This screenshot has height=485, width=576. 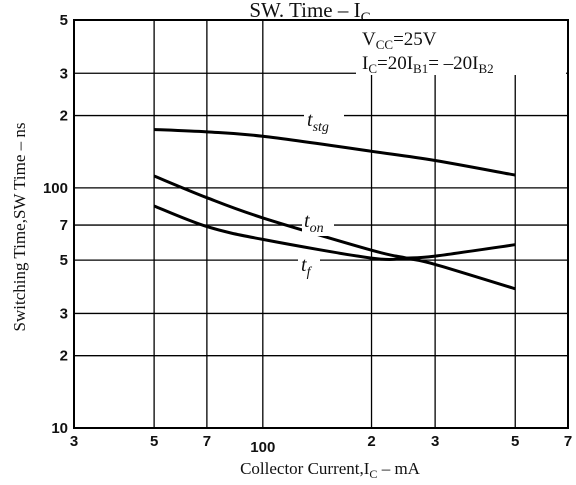 What do you see at coordinates (461, 48) in the screenshot?
I see `conditions-box-bg` at bounding box center [461, 48].